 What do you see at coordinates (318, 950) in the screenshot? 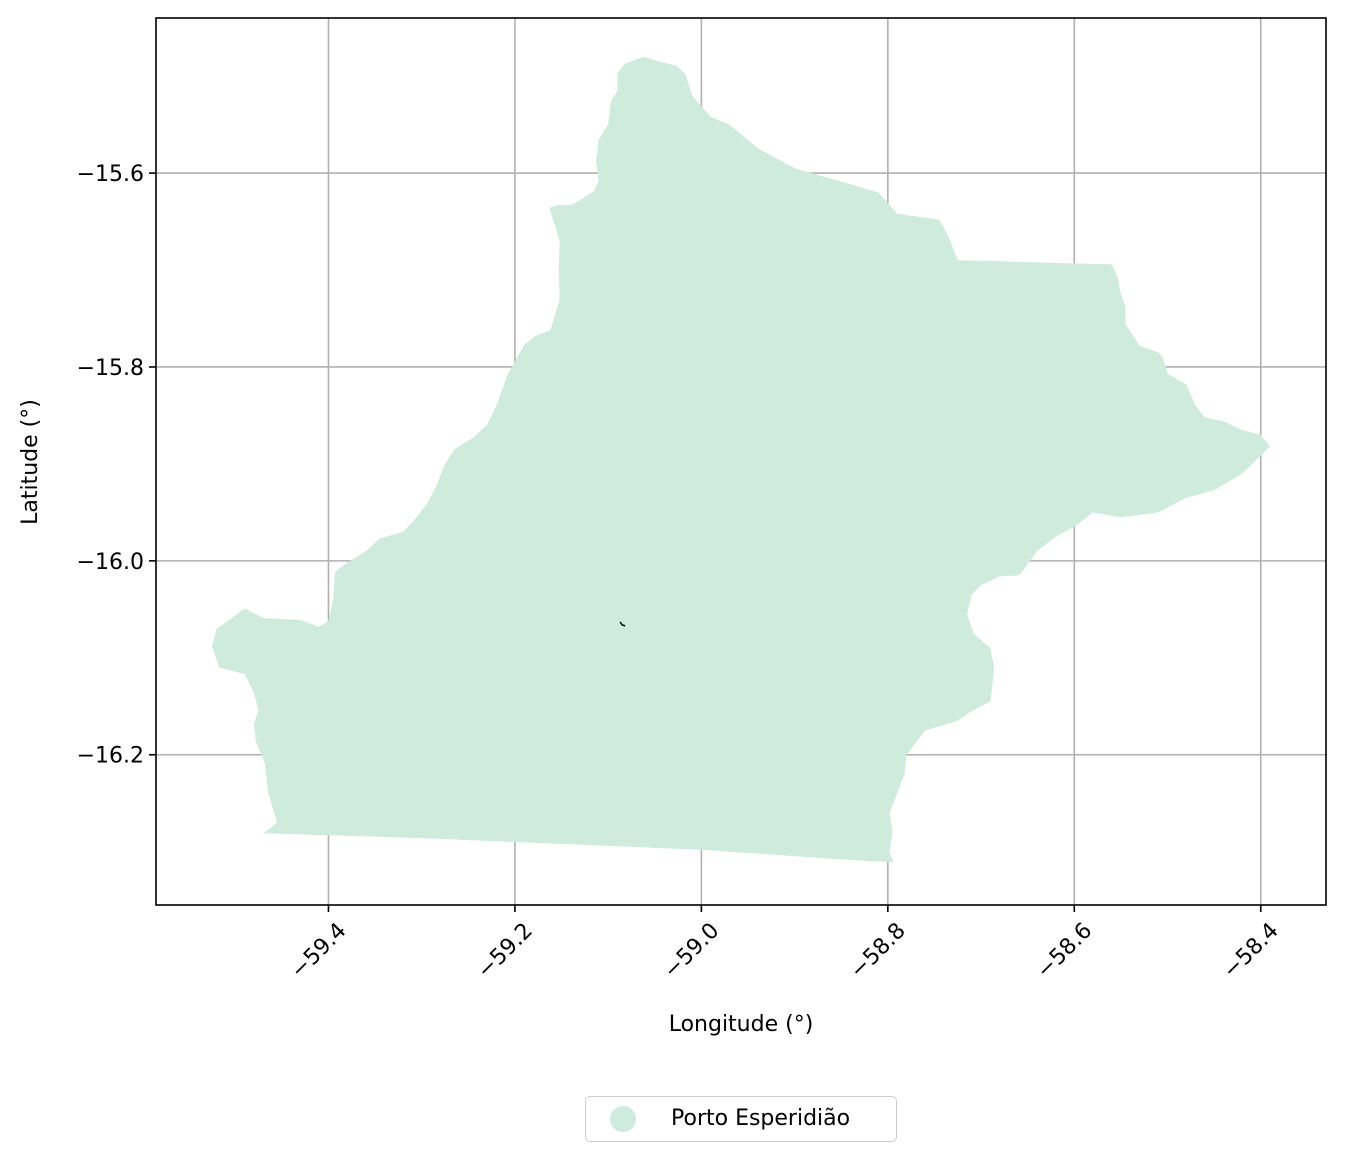
I see `x-tick-label: −59.4` at bounding box center [318, 950].